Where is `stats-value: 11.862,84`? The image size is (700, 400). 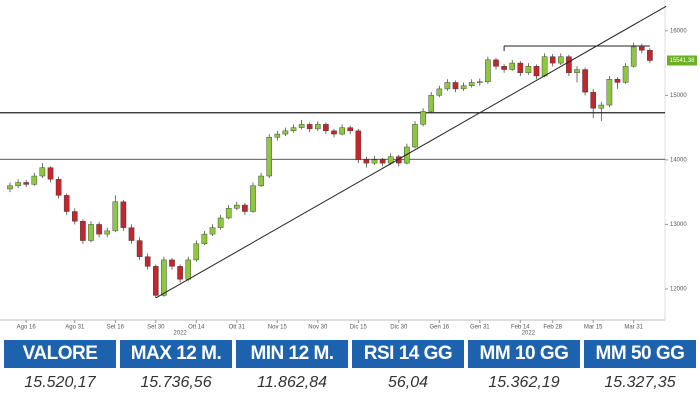
stats-value: 11.862,84 is located at coordinates (292, 382).